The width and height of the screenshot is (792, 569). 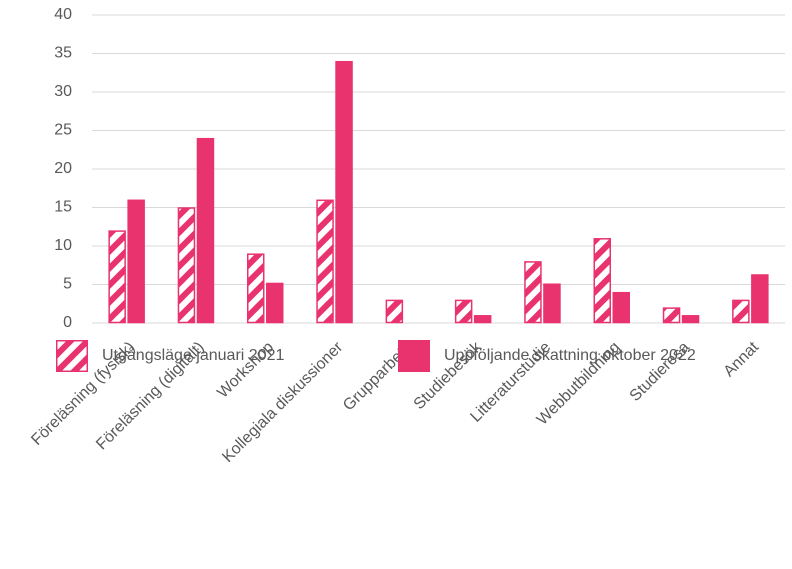 I want to click on y-tick-label: 0, so click(x=67, y=322).